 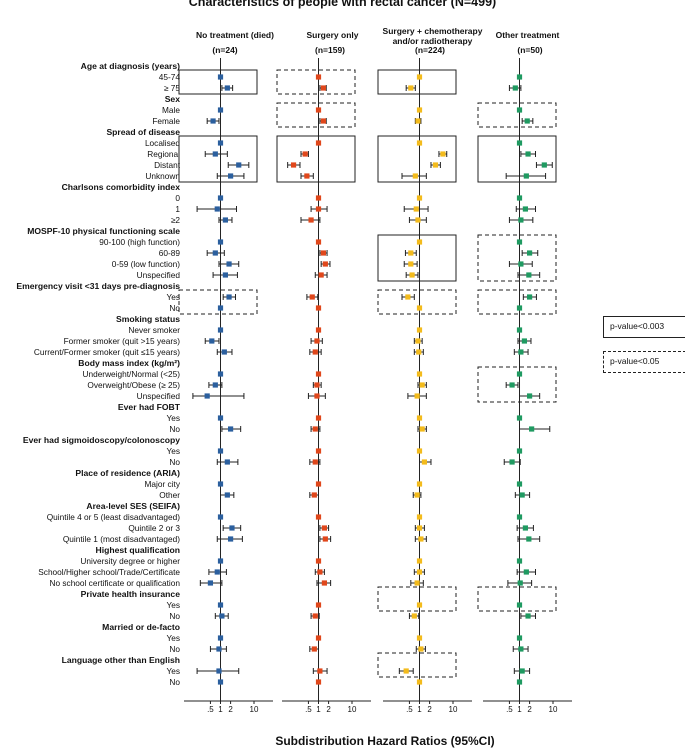 I want to click on column-n-surgery-only: (n=159), so click(x=330, y=50).